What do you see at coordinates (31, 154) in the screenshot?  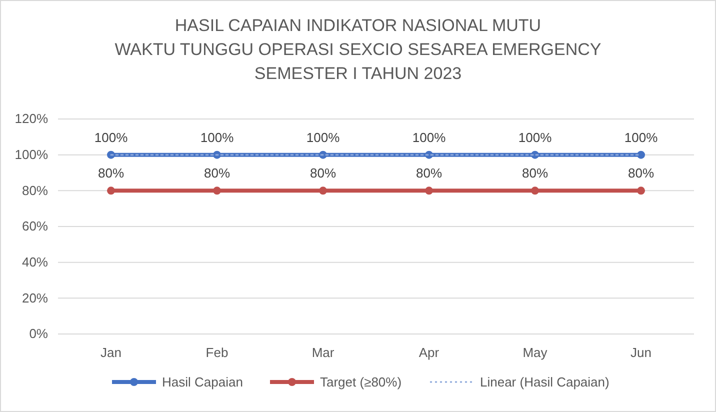 I see `y-tick-label: 100%` at bounding box center [31, 154].